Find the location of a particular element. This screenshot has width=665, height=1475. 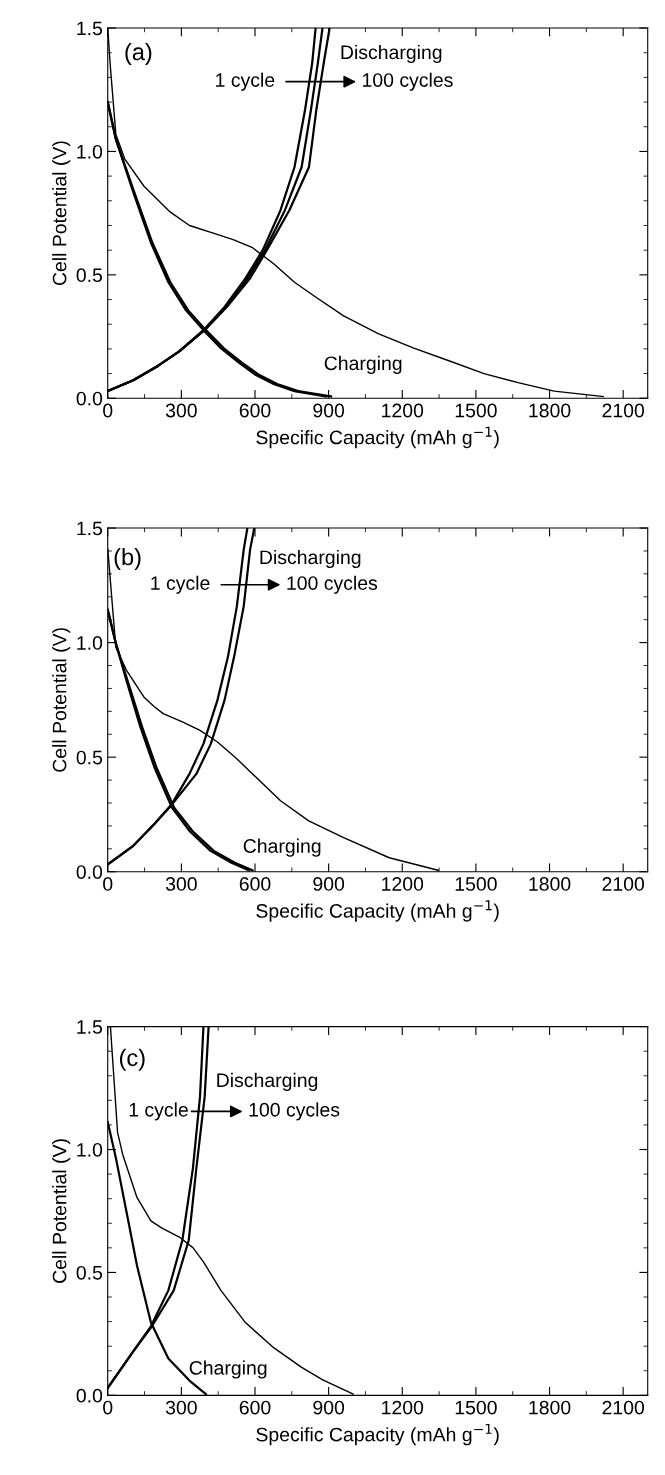

annotation: (c) is located at coordinates (132, 1059).